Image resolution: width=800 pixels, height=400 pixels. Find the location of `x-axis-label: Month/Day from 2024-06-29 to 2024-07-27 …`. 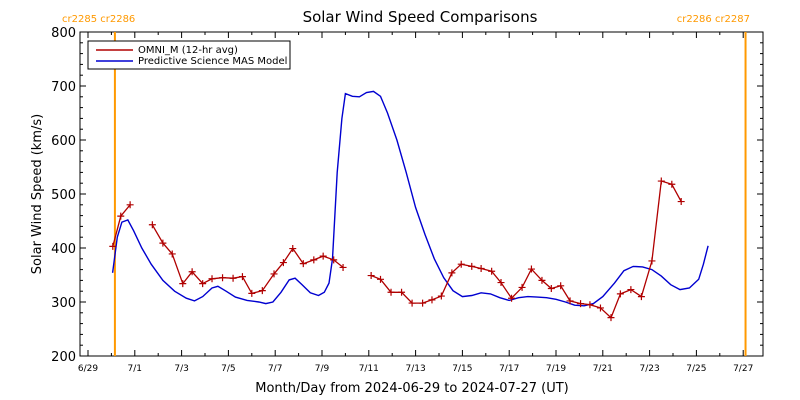

x-axis-label: Month/Day from 2024-06-29 to 2024-07-27 … is located at coordinates (411, 388).